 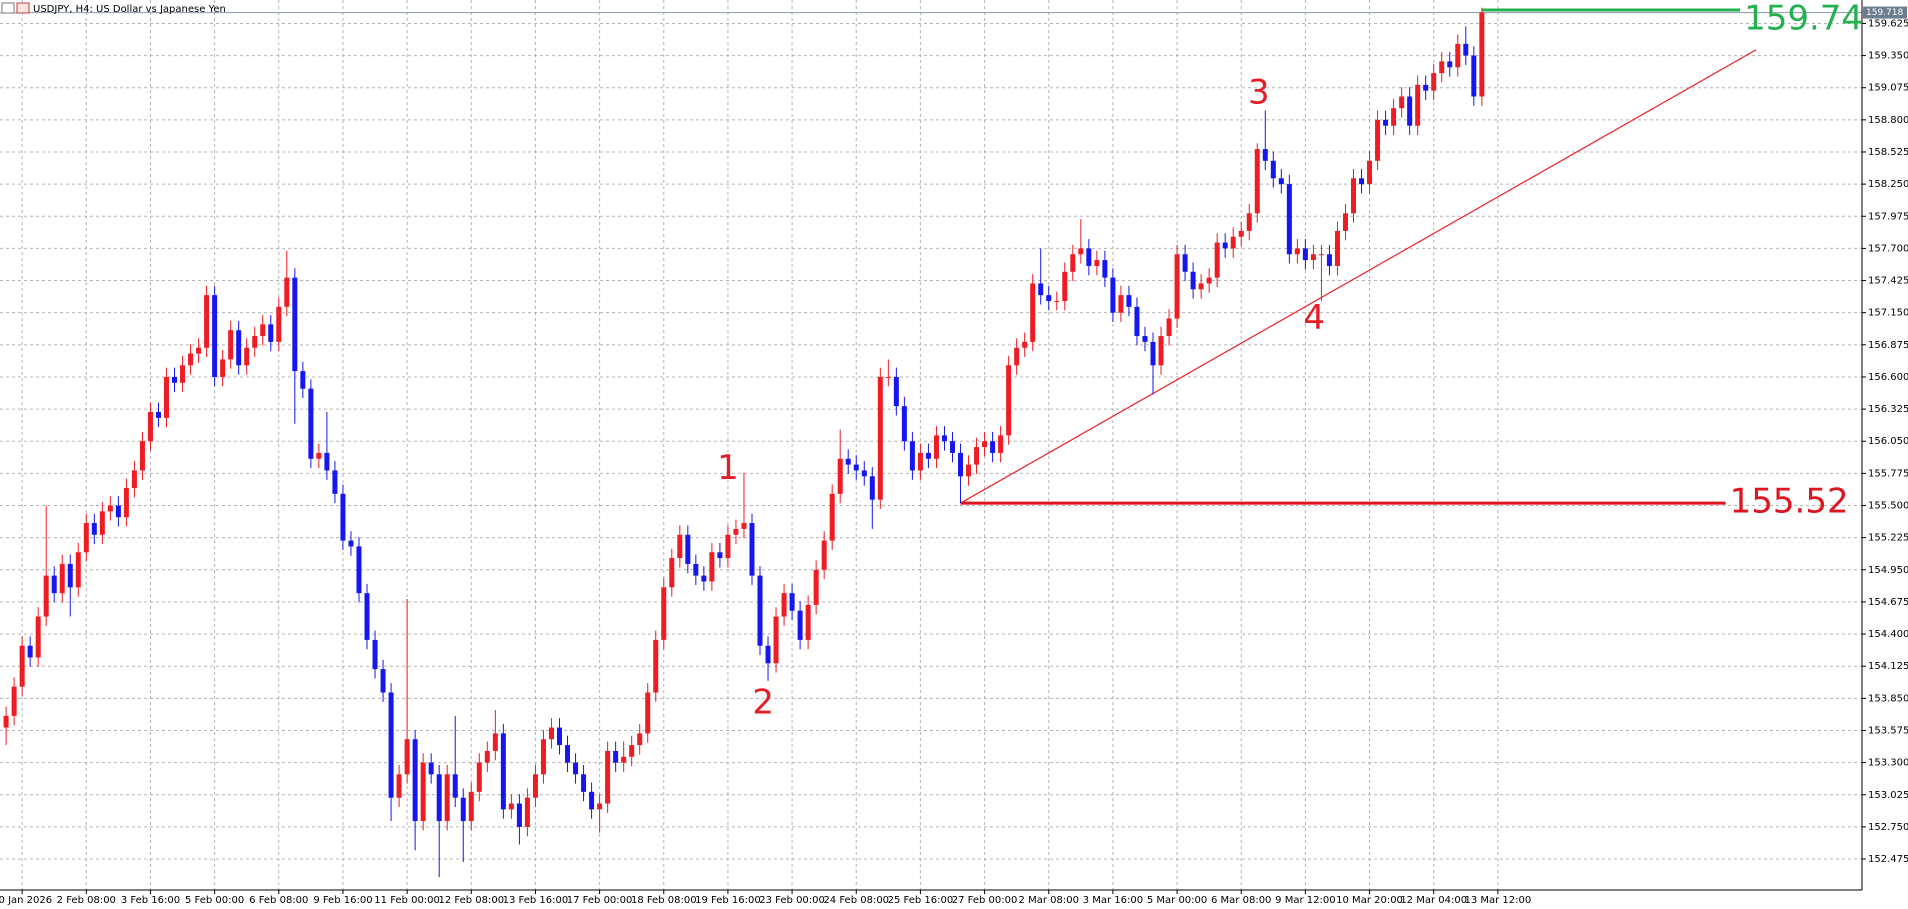 What do you see at coordinates (536, 900) in the screenshot?
I see `x-tick-label: 13 Feb 16:00` at bounding box center [536, 900].